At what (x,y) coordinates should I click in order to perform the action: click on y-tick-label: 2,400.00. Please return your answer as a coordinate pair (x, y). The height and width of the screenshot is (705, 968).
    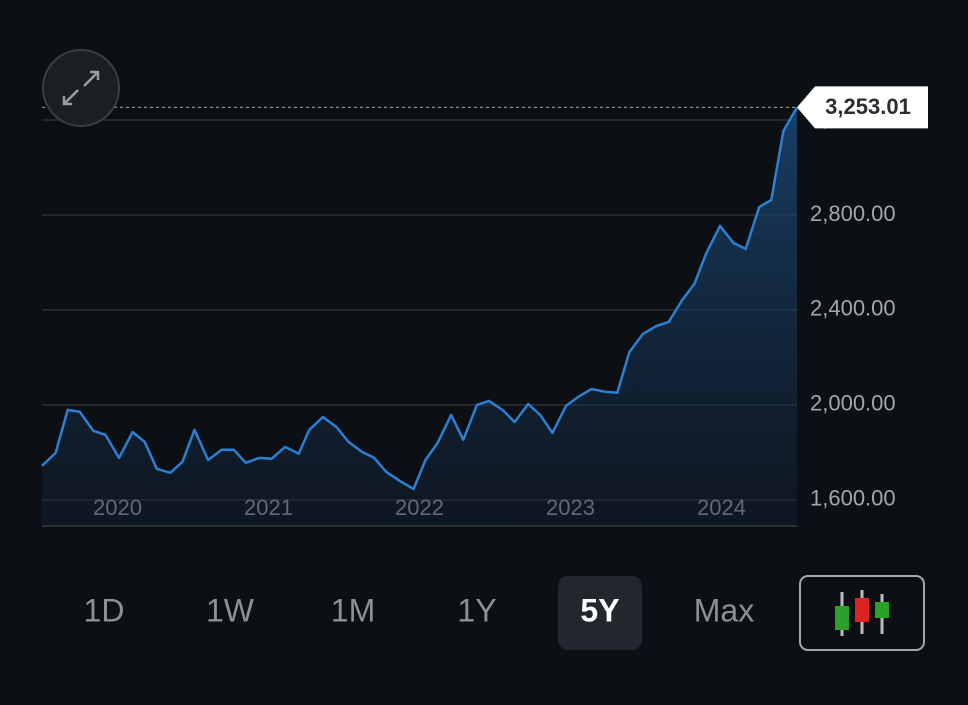
    Looking at the image, I should click on (853, 308).